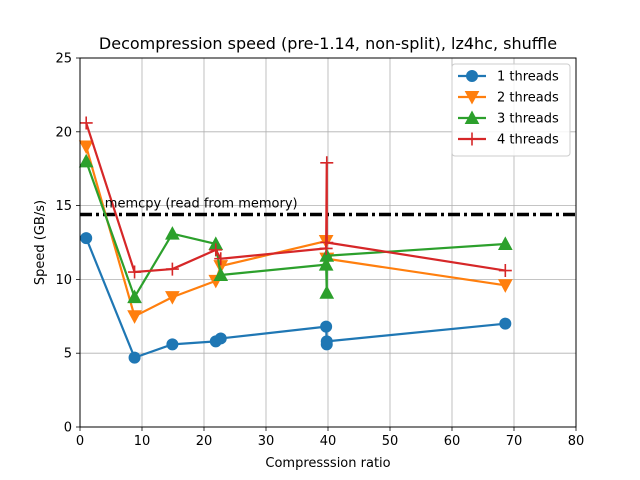  Describe the element at coordinates (80, 441) in the screenshot. I see `x-tick-label: 0` at that location.